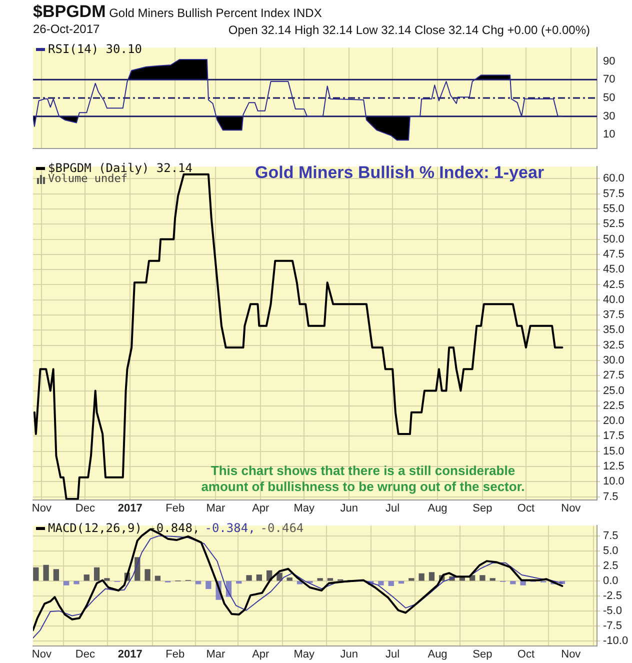 The height and width of the screenshot is (663, 632). What do you see at coordinates (613, 406) in the screenshot?
I see `y-tick-label: 22.5` at bounding box center [613, 406].